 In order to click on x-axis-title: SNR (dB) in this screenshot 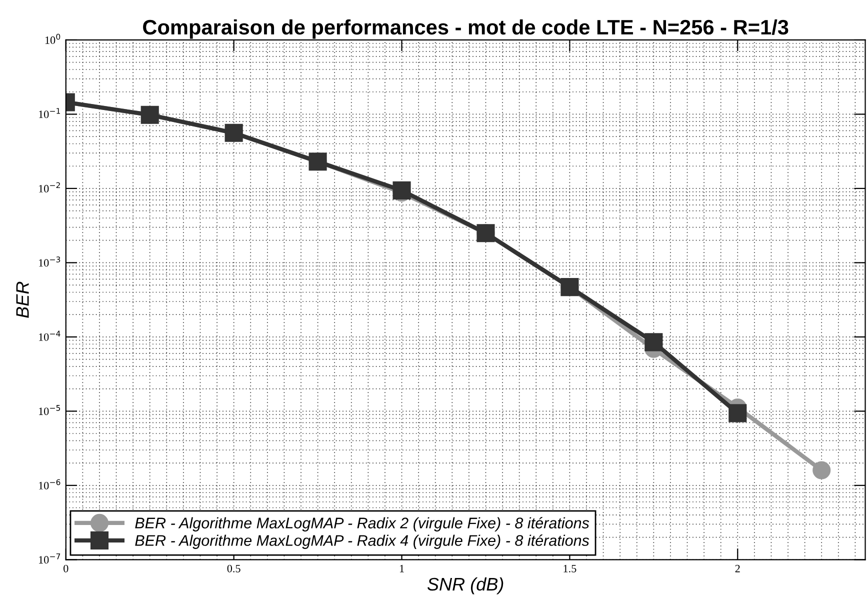, I will do `click(465, 585)`.